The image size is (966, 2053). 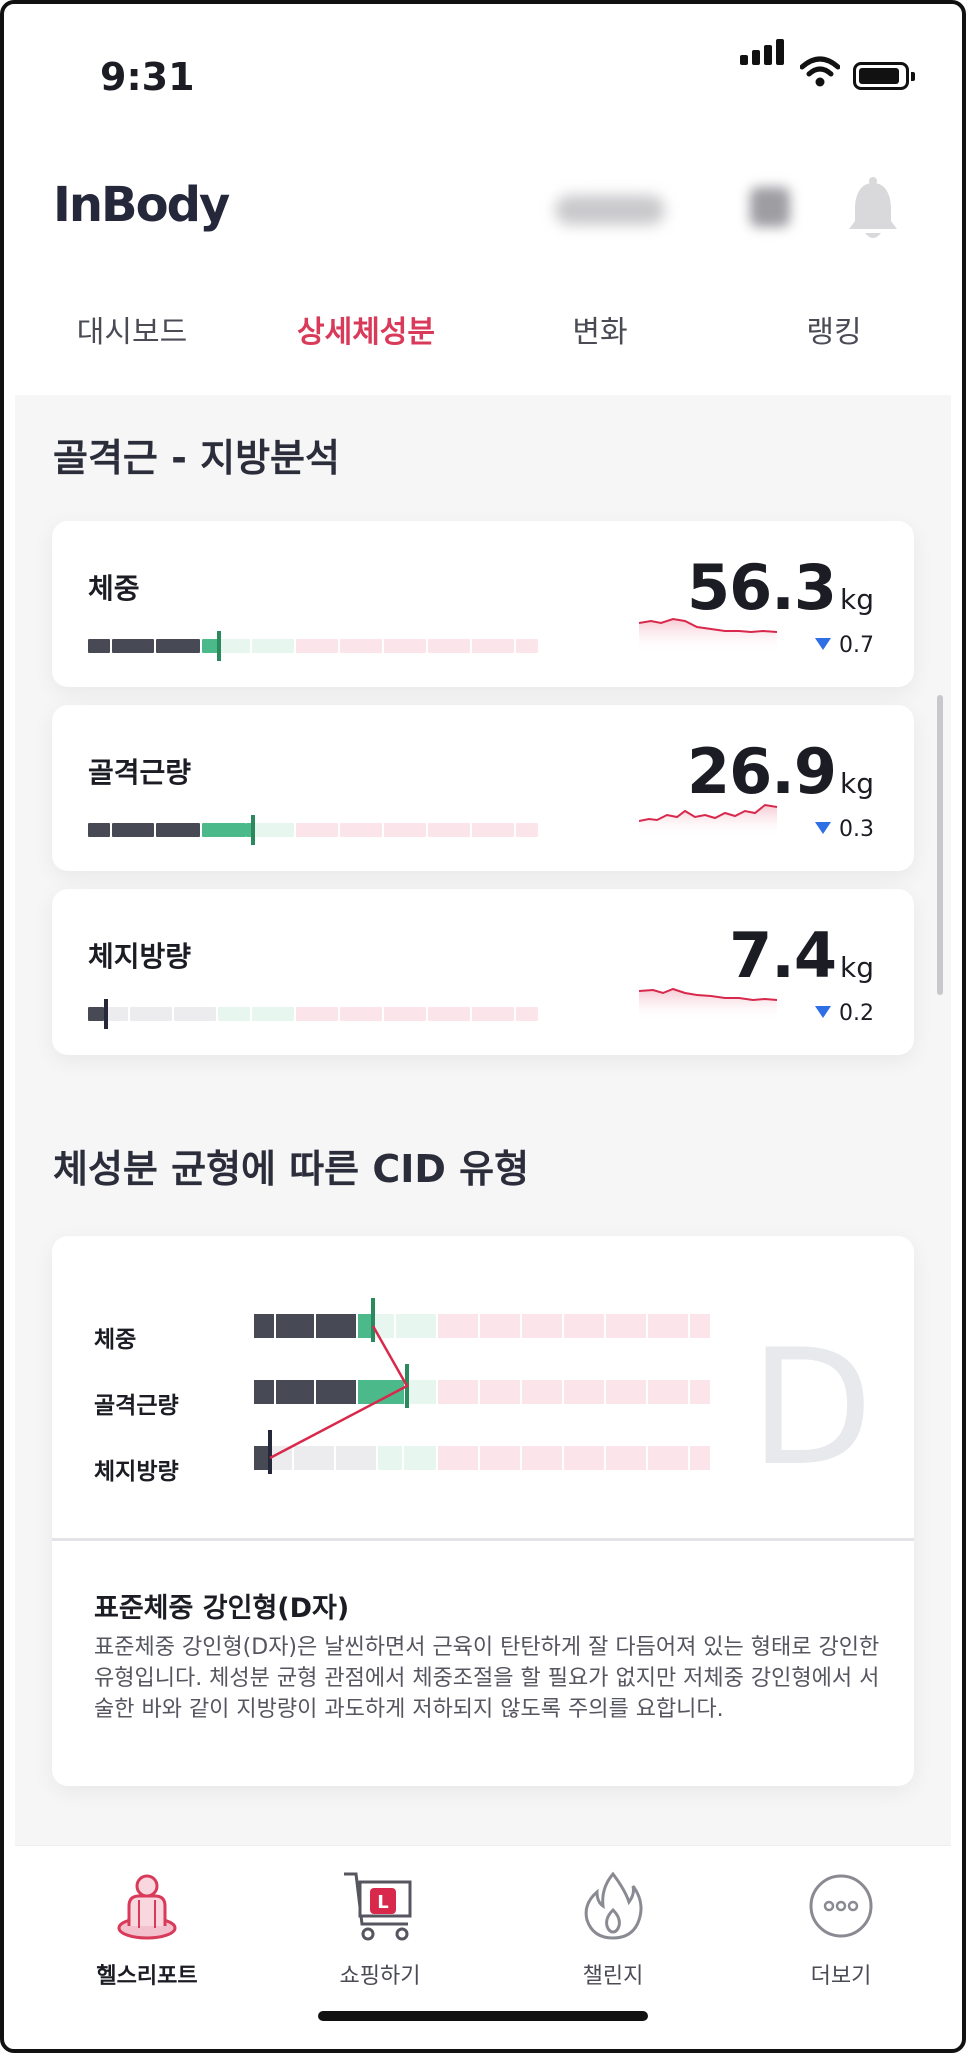 I want to click on metric-label: 체지방량, so click(x=140, y=956).